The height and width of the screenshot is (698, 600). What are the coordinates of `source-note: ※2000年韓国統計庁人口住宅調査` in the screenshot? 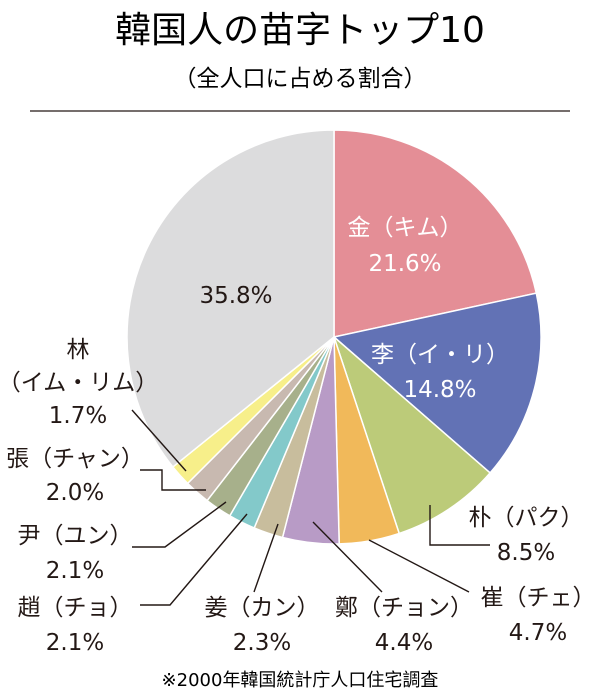 It's located at (300, 680).